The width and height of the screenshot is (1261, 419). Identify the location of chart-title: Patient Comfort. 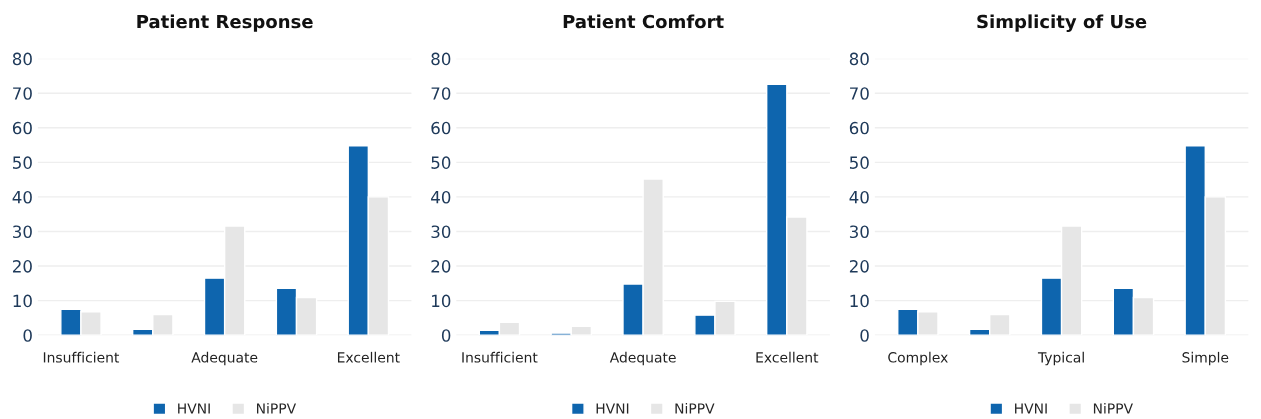
(643, 21).